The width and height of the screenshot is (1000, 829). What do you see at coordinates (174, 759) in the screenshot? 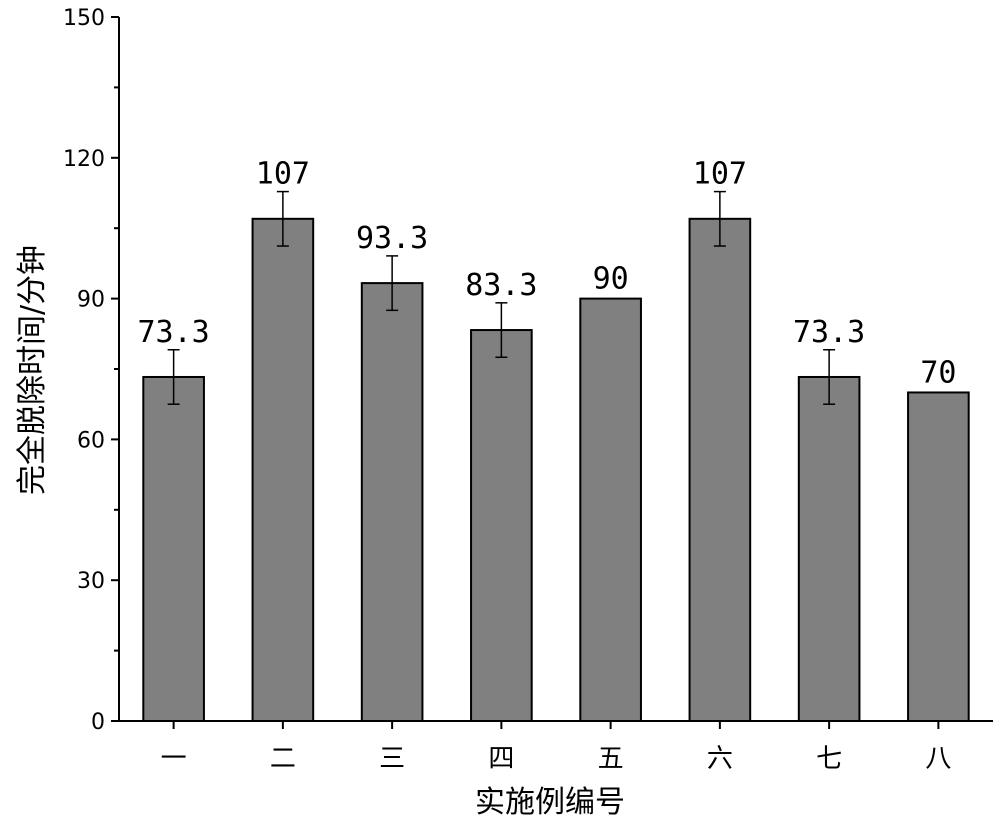
I see `x-category-label: 一` at bounding box center [174, 759].